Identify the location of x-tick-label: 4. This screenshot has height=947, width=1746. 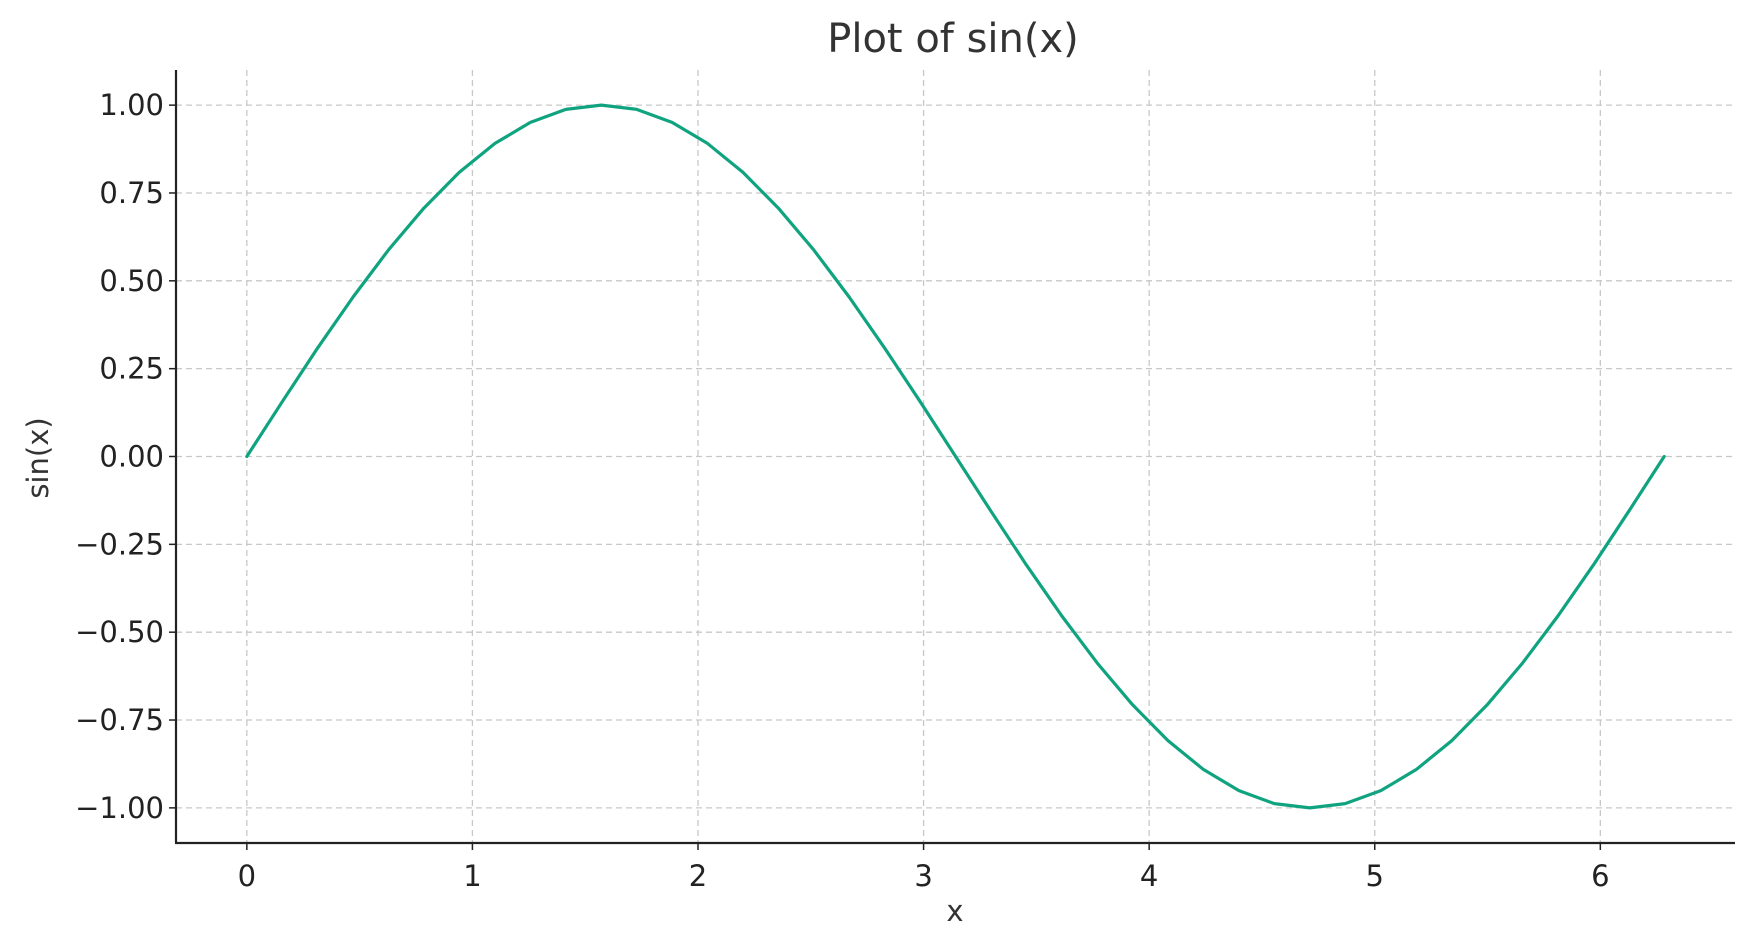
(1149, 876).